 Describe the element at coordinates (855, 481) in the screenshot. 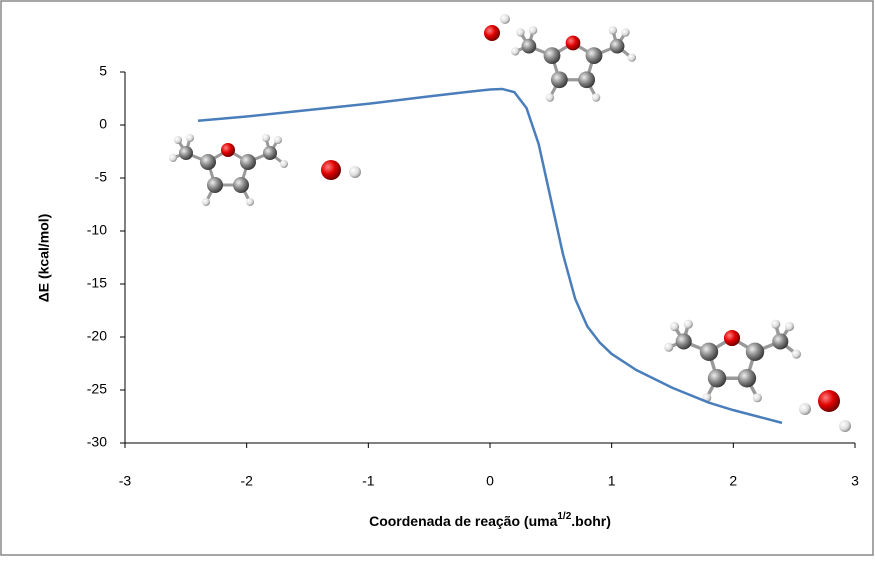

I see `x-tick-label: 3` at that location.